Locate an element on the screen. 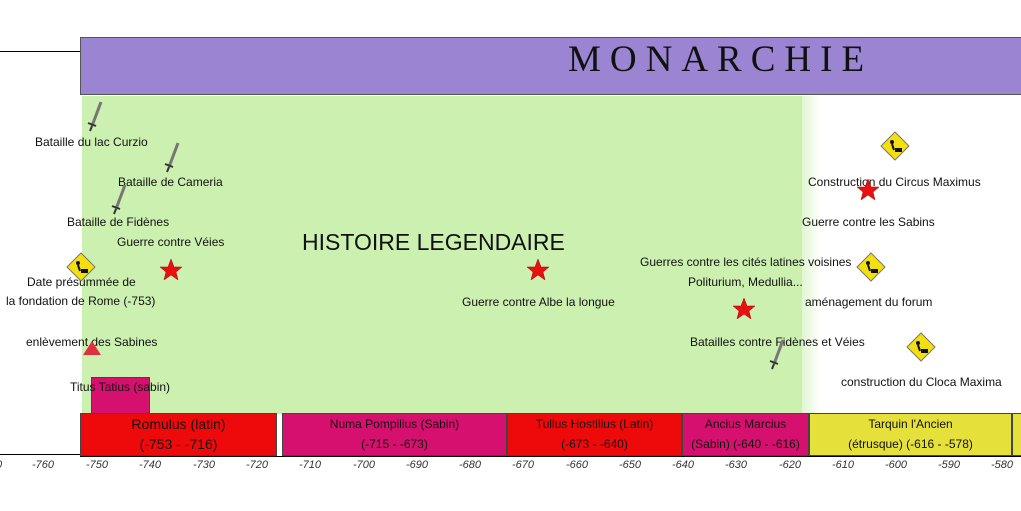 Image resolution: width=1021 pixels, height=511 pixels. tick-label: 0 is located at coordinates (1, 465).